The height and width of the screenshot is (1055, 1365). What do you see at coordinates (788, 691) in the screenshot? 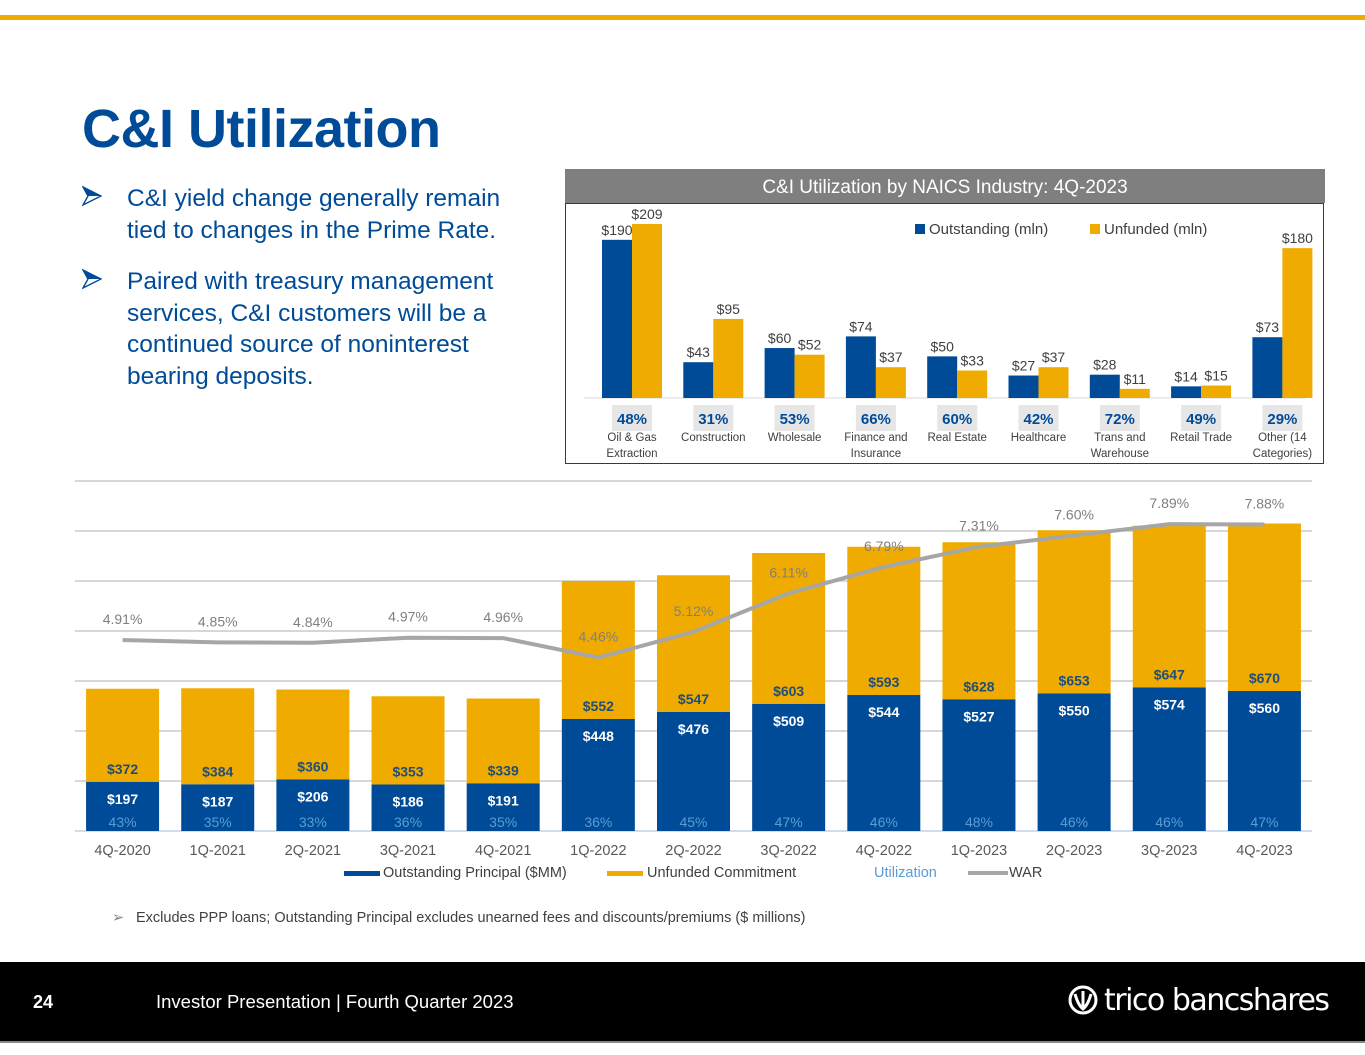
I see `unfunded-label: $603` at bounding box center [788, 691].